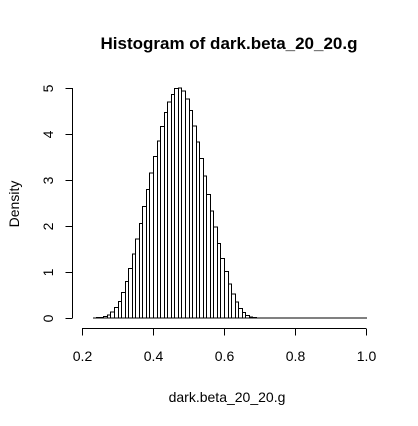 The image size is (418, 426). I want to click on x-axis-label: dark.beta_20_20.g, so click(227, 397).